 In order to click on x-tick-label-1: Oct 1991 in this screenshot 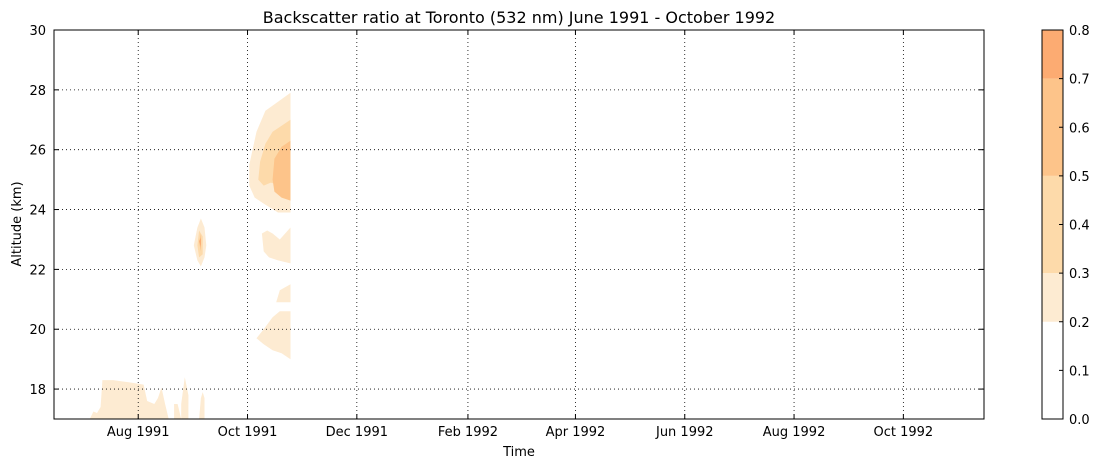, I will do `click(248, 432)`.